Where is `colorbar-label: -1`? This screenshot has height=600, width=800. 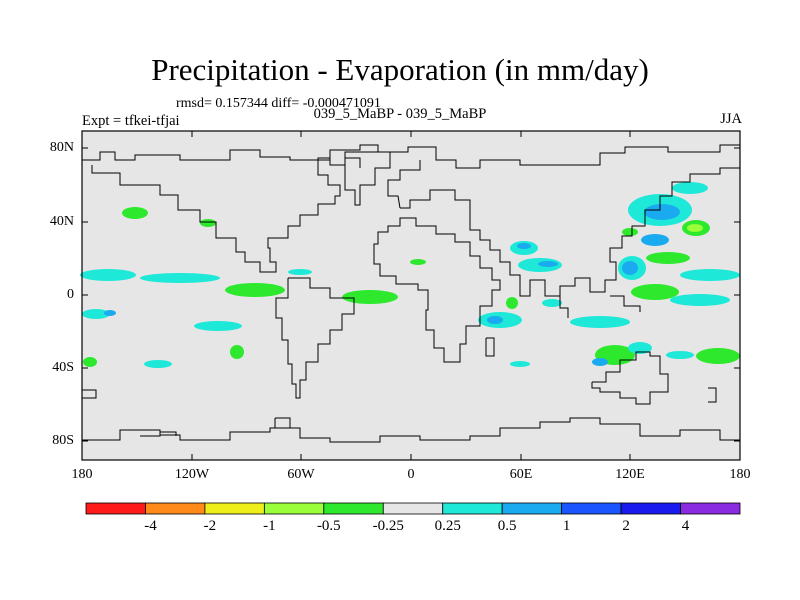
colorbar-label: -1 is located at coordinates (269, 526).